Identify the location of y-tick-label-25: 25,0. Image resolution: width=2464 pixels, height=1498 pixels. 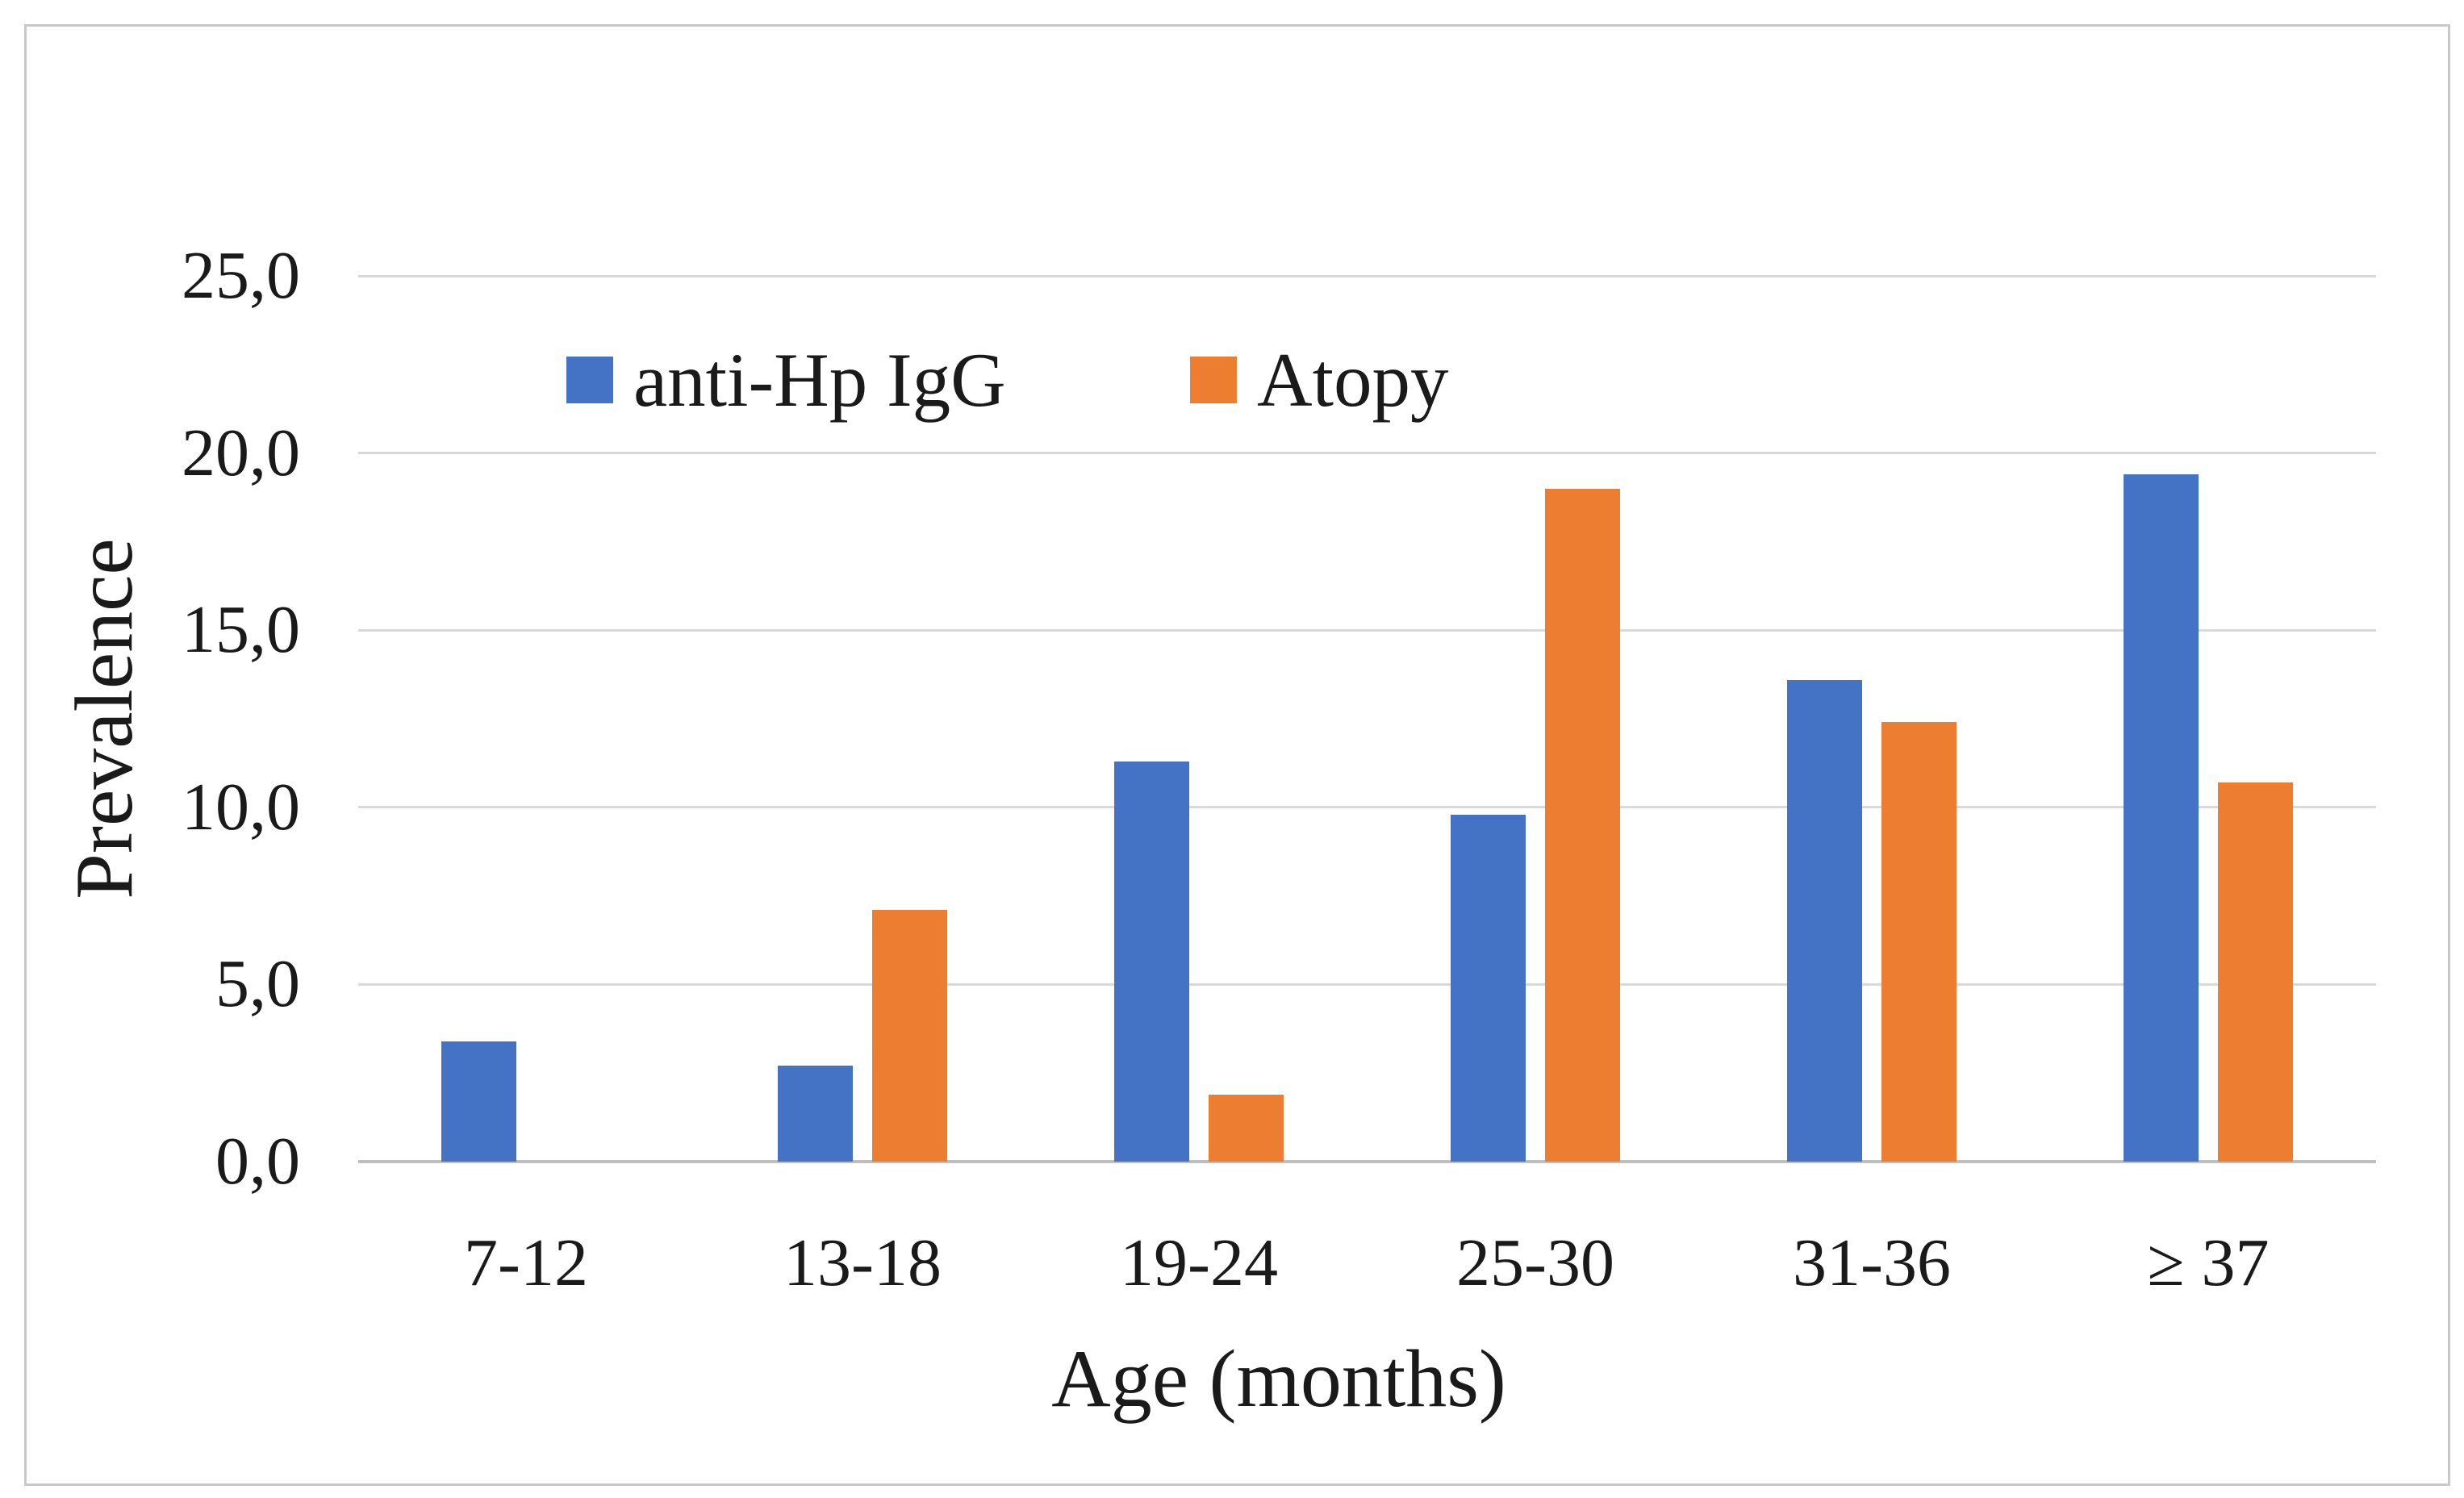
(241, 275).